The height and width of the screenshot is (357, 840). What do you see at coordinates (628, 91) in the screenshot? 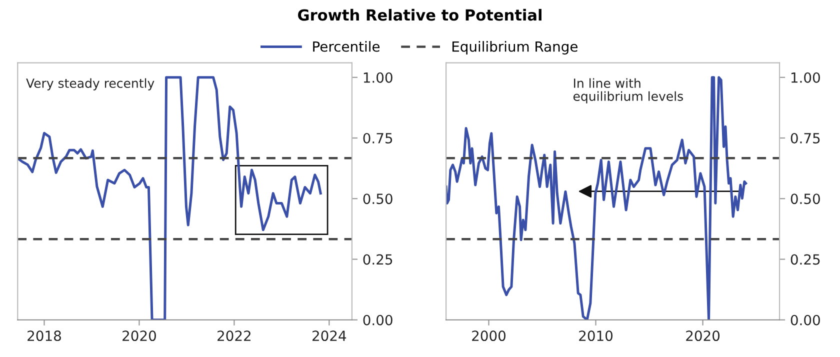
I see `annotation: In line with equilibrium levels` at bounding box center [628, 91].